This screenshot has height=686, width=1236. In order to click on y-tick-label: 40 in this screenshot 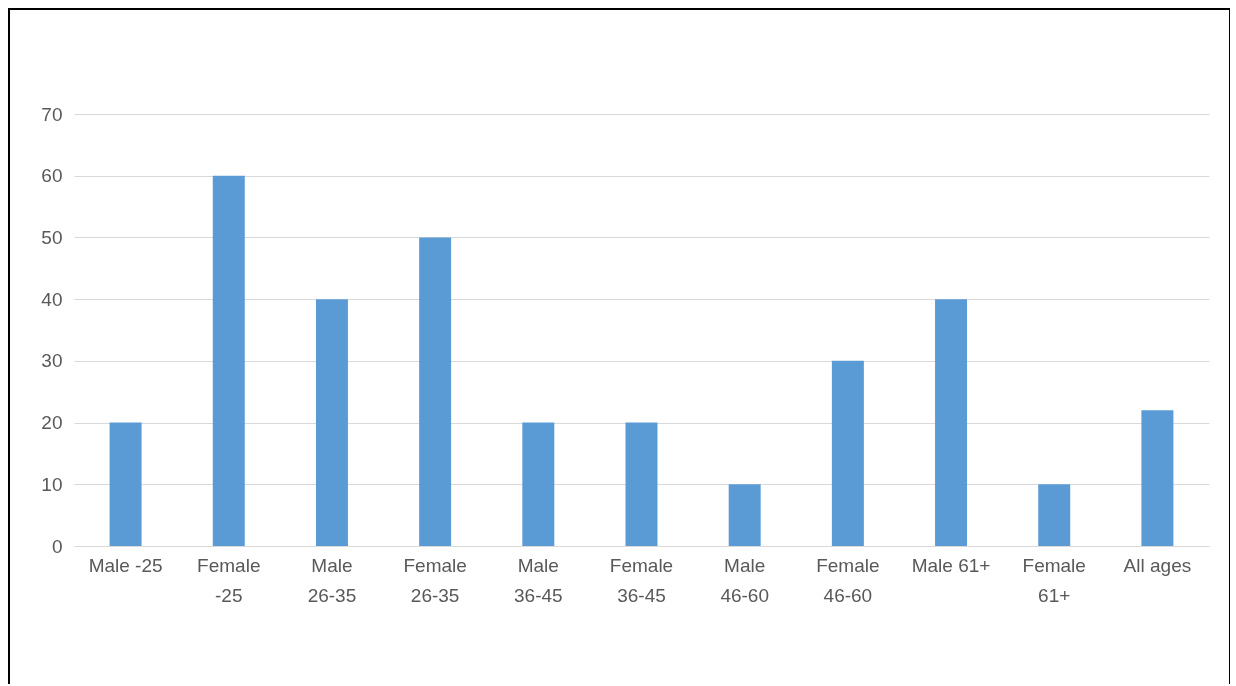, I will do `click(52, 299)`.